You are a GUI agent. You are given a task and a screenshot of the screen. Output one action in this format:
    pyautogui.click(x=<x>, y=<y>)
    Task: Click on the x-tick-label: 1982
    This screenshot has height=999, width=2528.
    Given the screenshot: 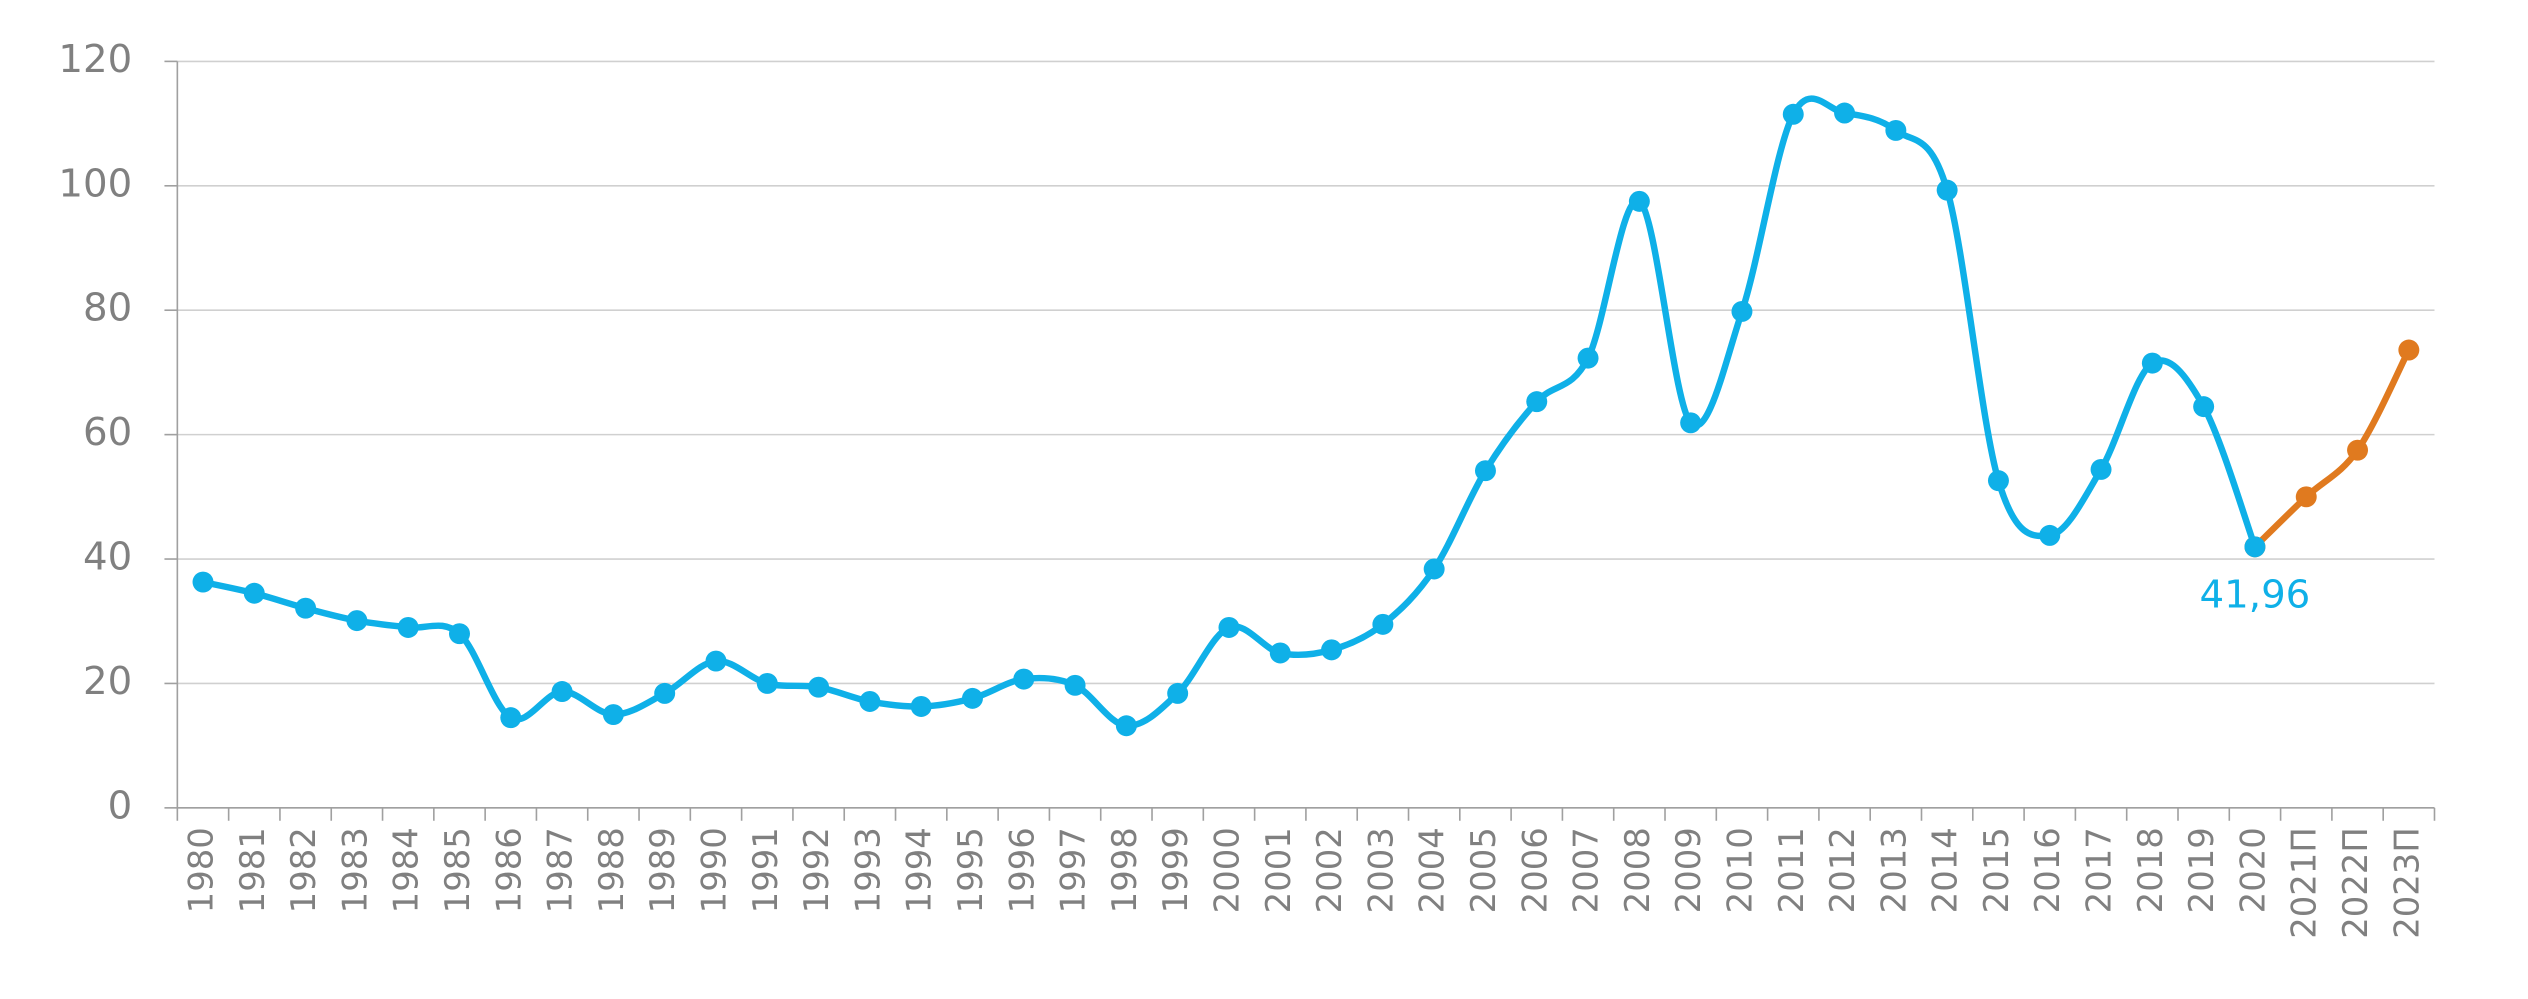 What is the action you would take?
    pyautogui.click(x=303, y=870)
    